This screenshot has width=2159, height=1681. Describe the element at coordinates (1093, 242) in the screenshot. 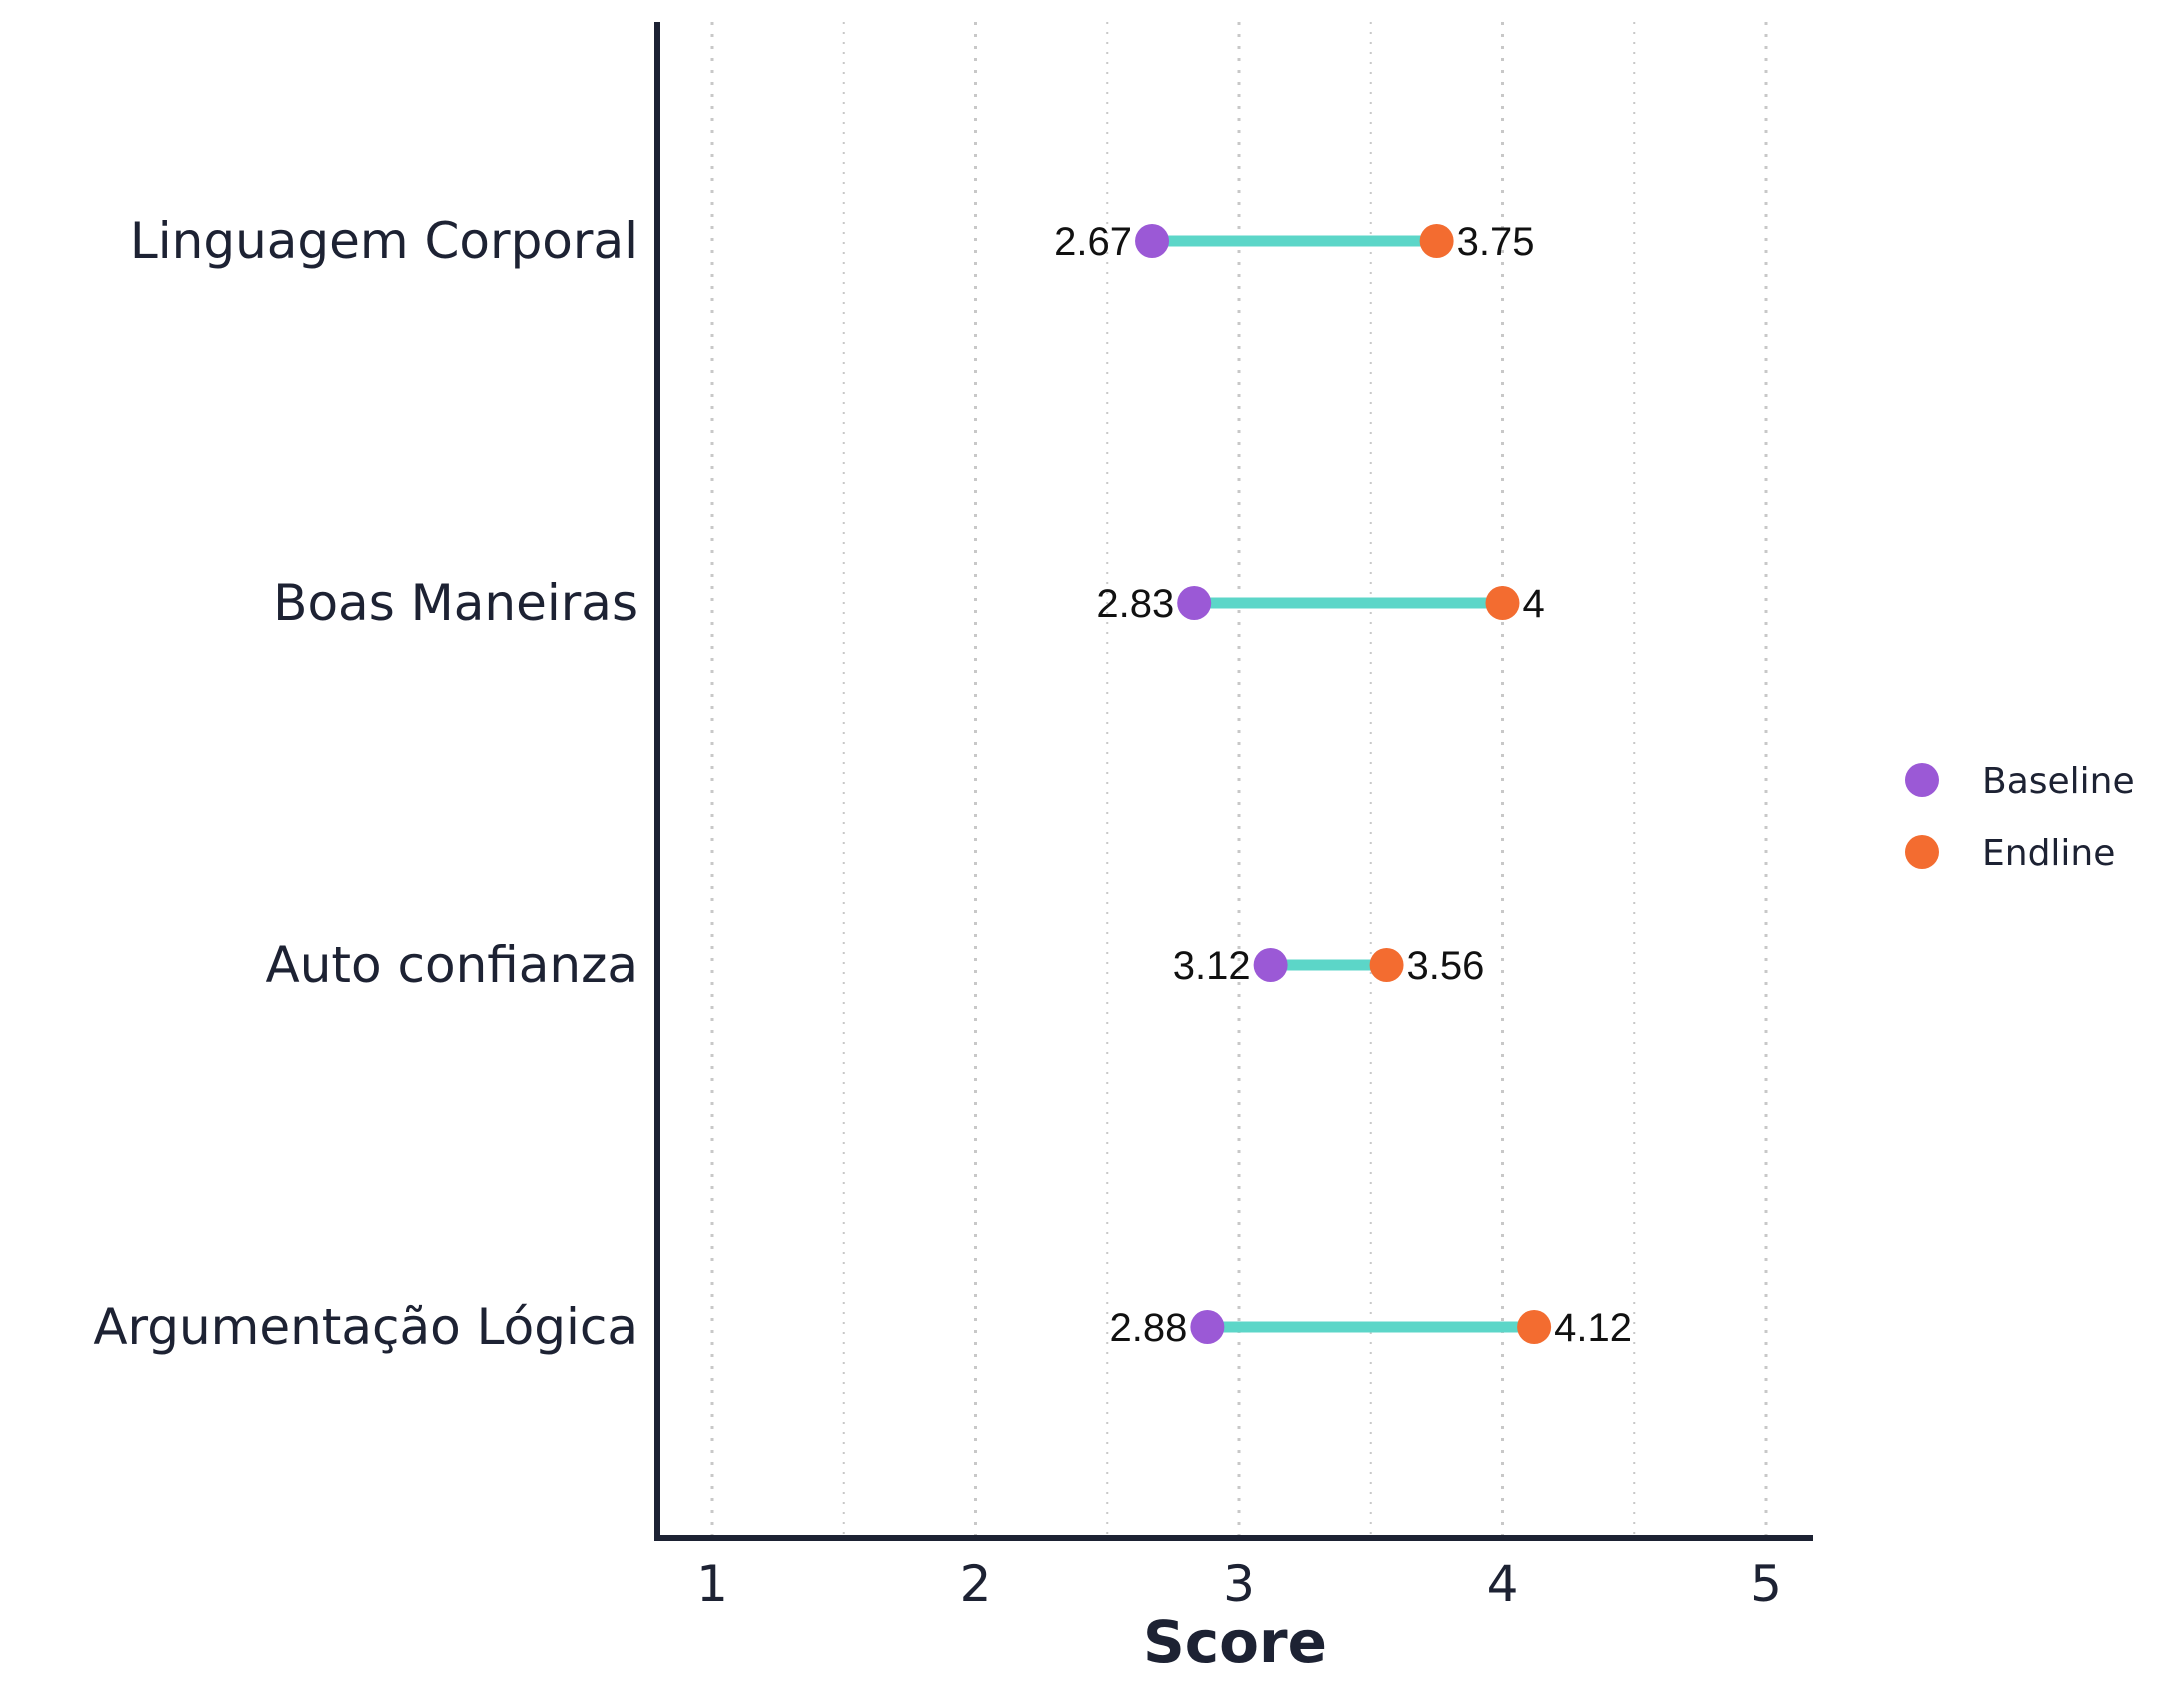

I see `baseline-value-label: 2.67` at that location.